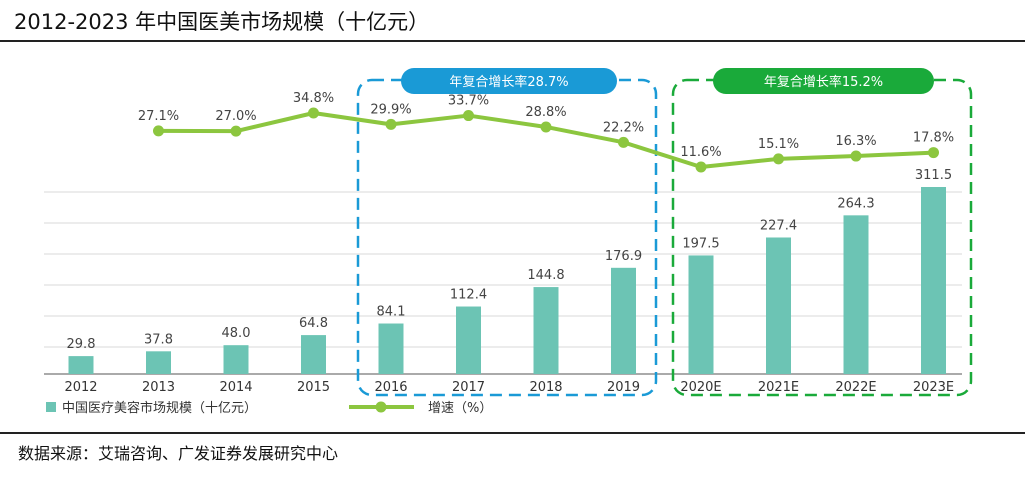 This screenshot has width=1025, height=478. What do you see at coordinates (390, 387) in the screenshot?
I see `tick-label-2016: 2016` at bounding box center [390, 387].